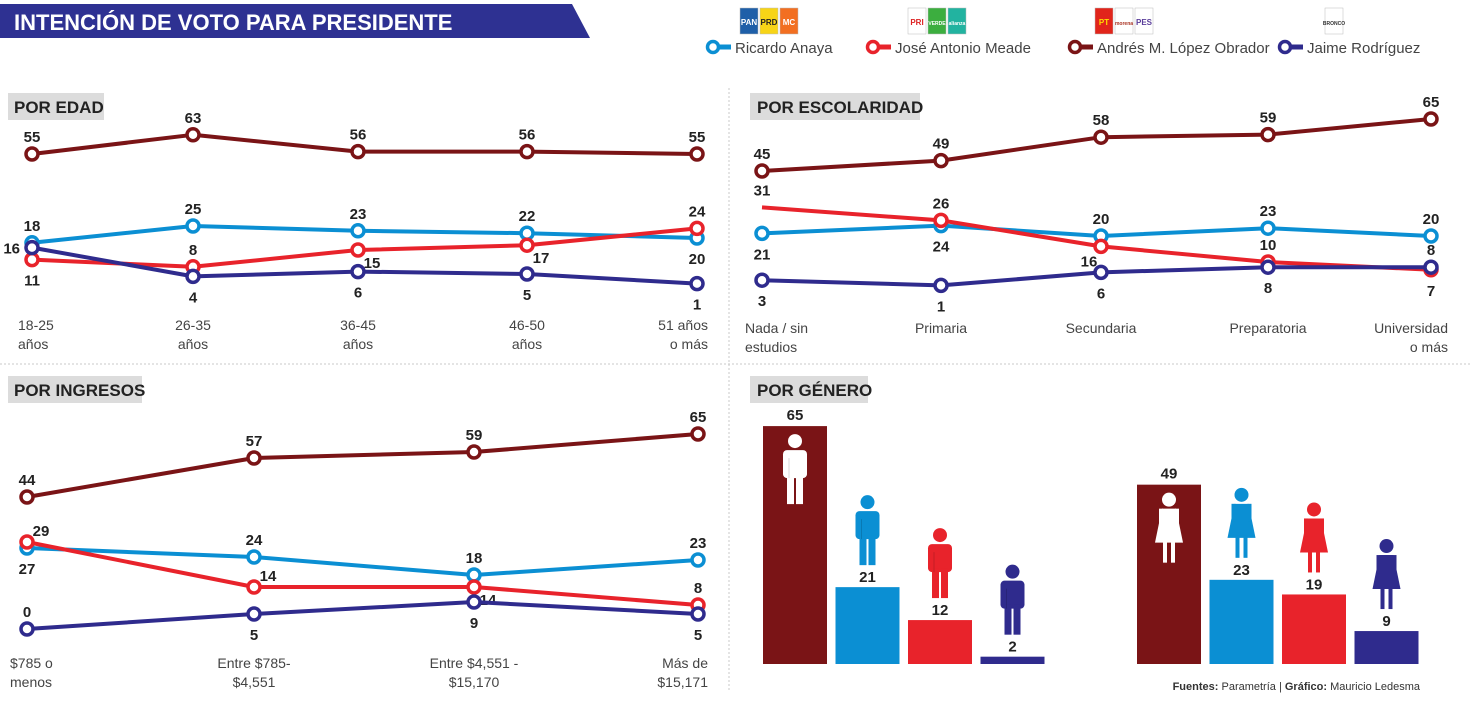 This screenshot has width=1471, height=703. Describe the element at coordinates (364, 136) in the screenshot. I see `series-andr-s-m-l-pez-obrador: 55 63 56 56 55` at that location.